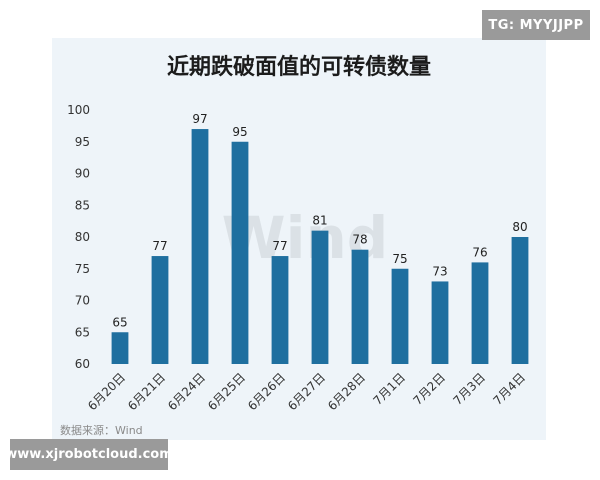 Image resolution: width=600 pixels, height=480 pixels. Describe the element at coordinates (359, 240) in the screenshot. I see `data-label: 78` at that location.